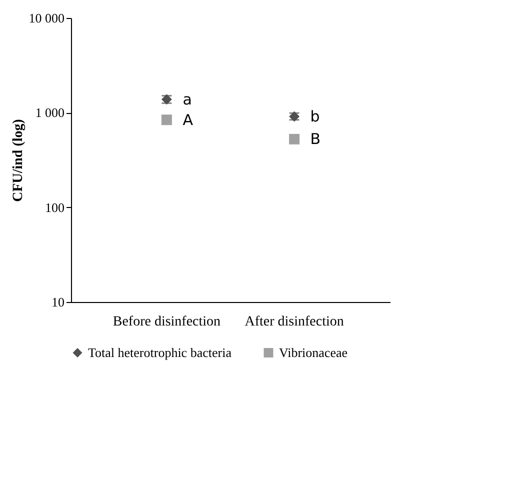 This screenshot has height=485, width=514. I want to click on x-tick-label: Before disinfection, so click(166, 322).